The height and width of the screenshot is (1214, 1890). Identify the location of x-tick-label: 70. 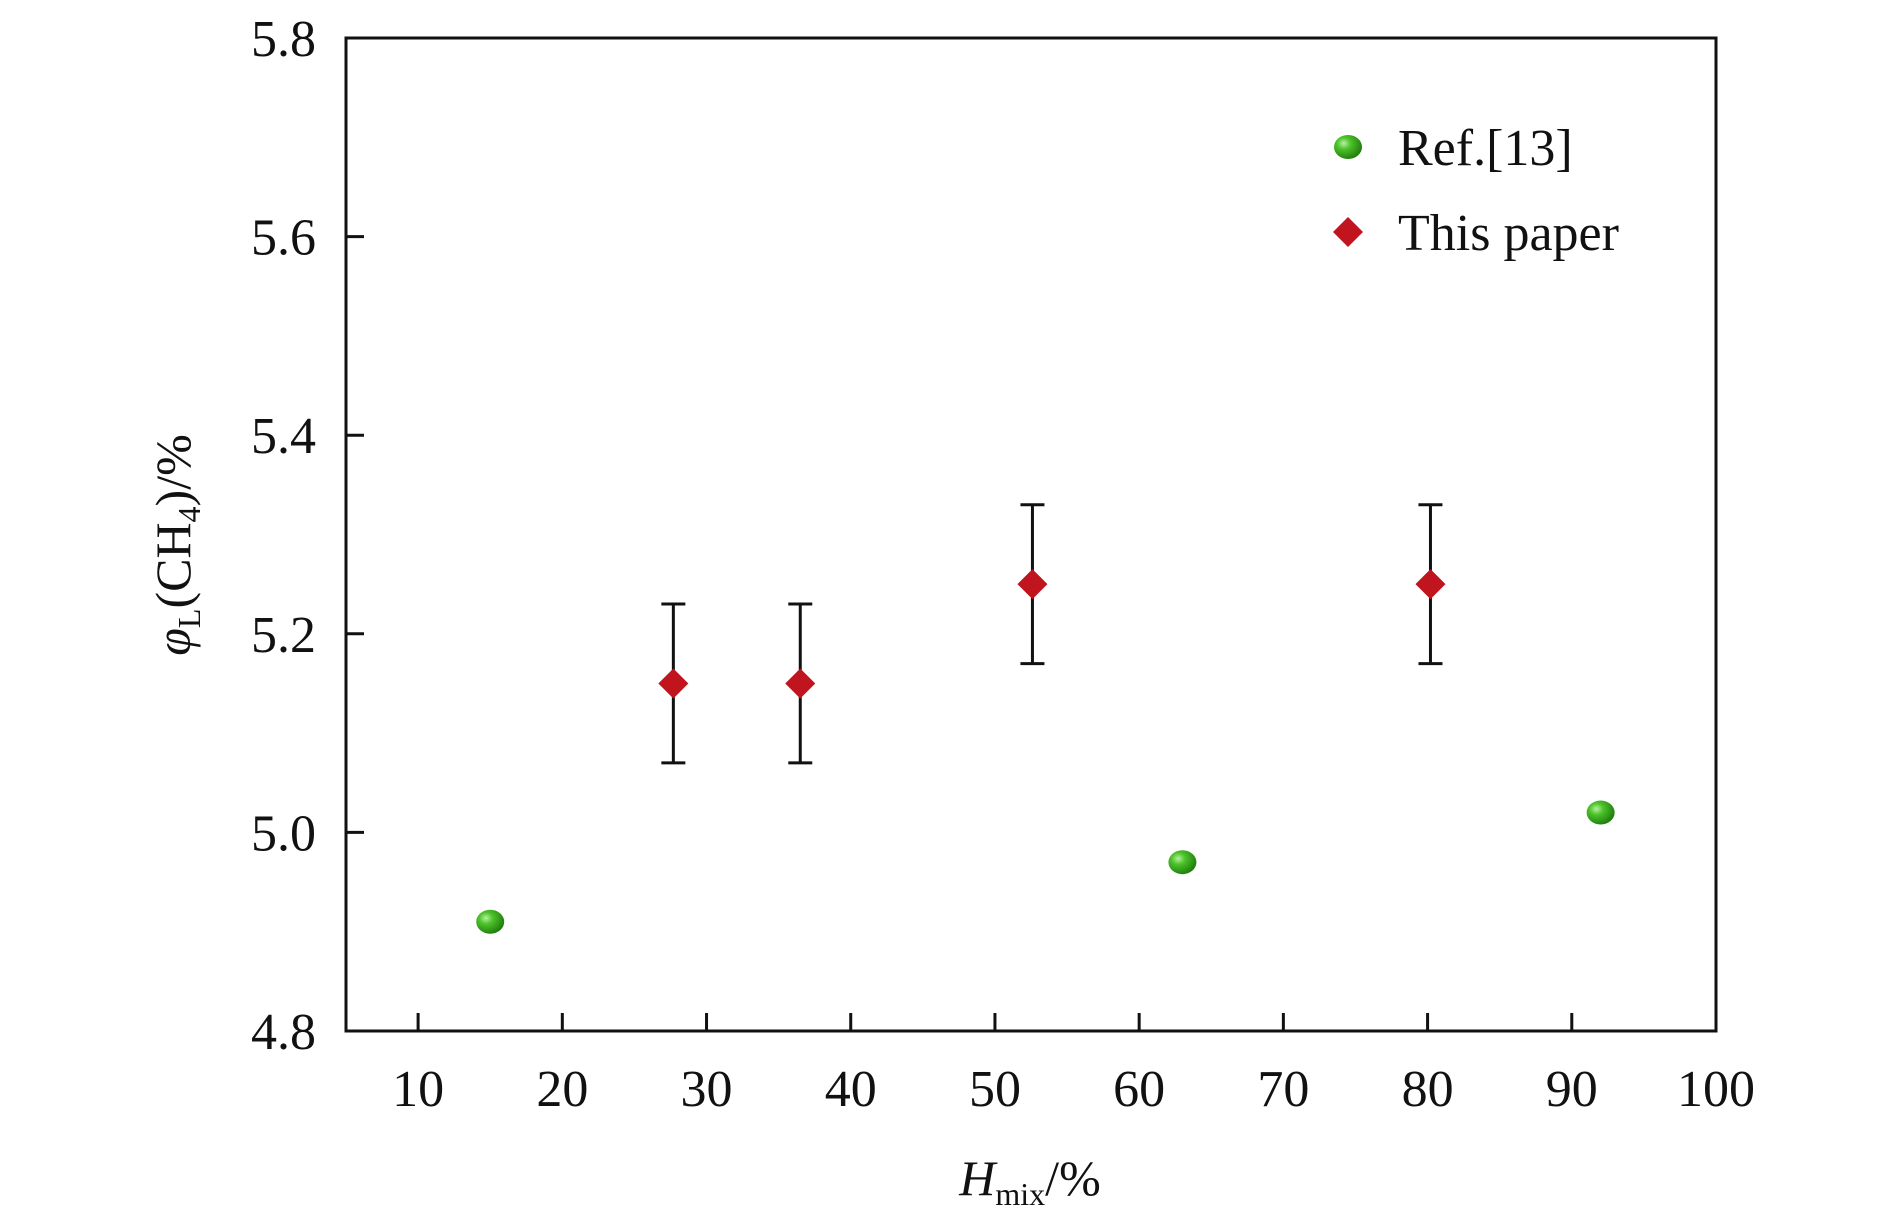
(1283, 1089).